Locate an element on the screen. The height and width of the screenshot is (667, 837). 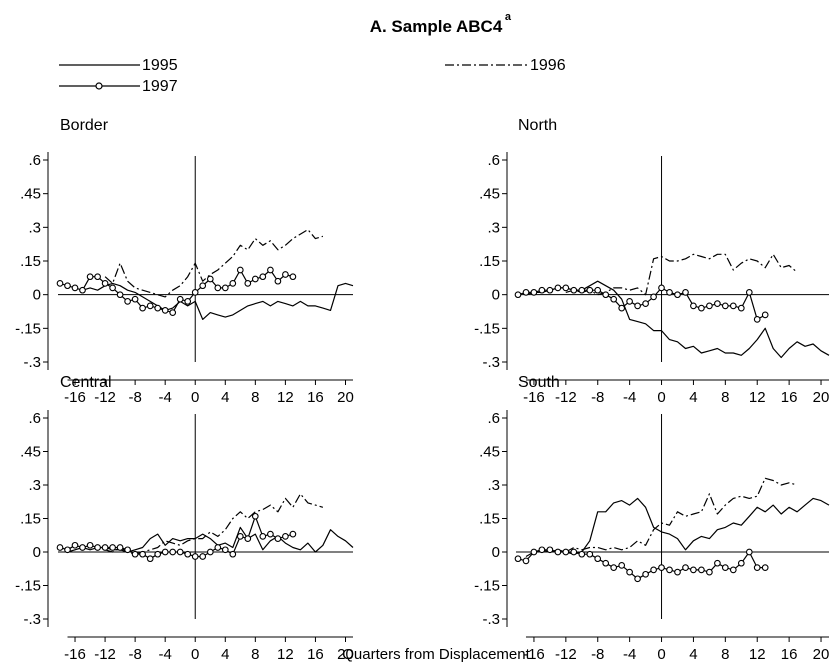
y-tick-label-border: 0 is located at coordinates (37, 295).